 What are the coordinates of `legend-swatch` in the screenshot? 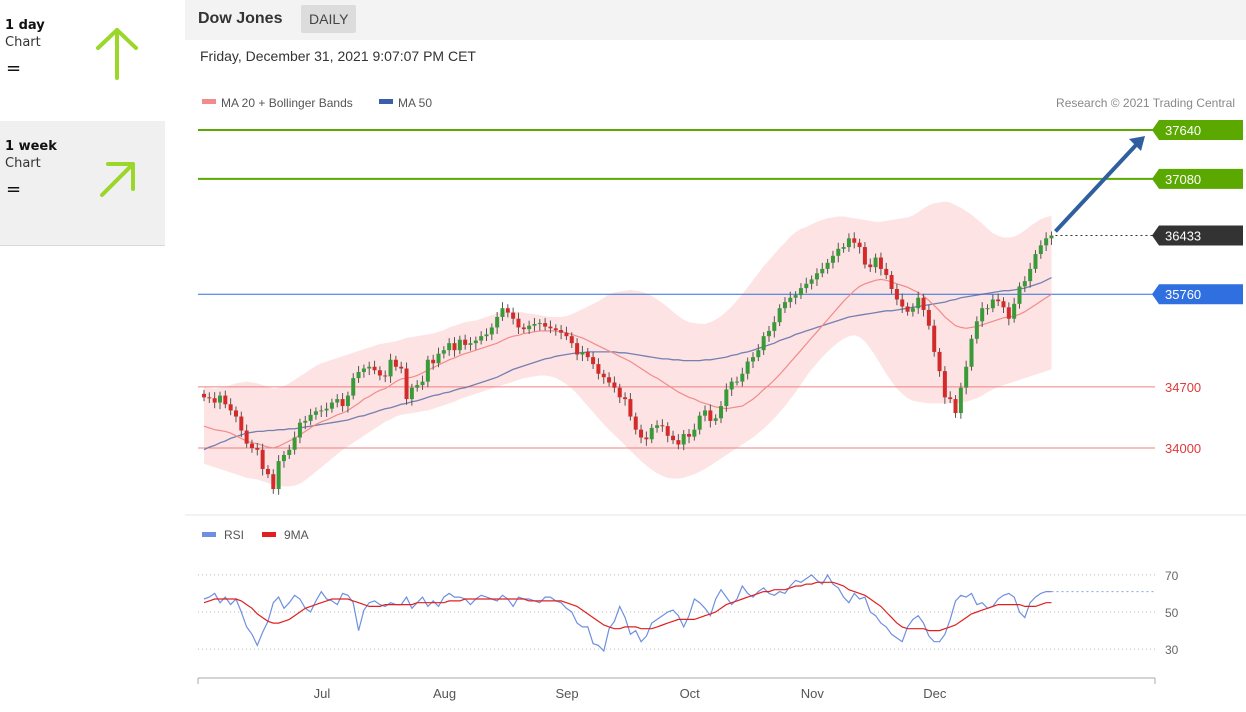 It's located at (209, 101).